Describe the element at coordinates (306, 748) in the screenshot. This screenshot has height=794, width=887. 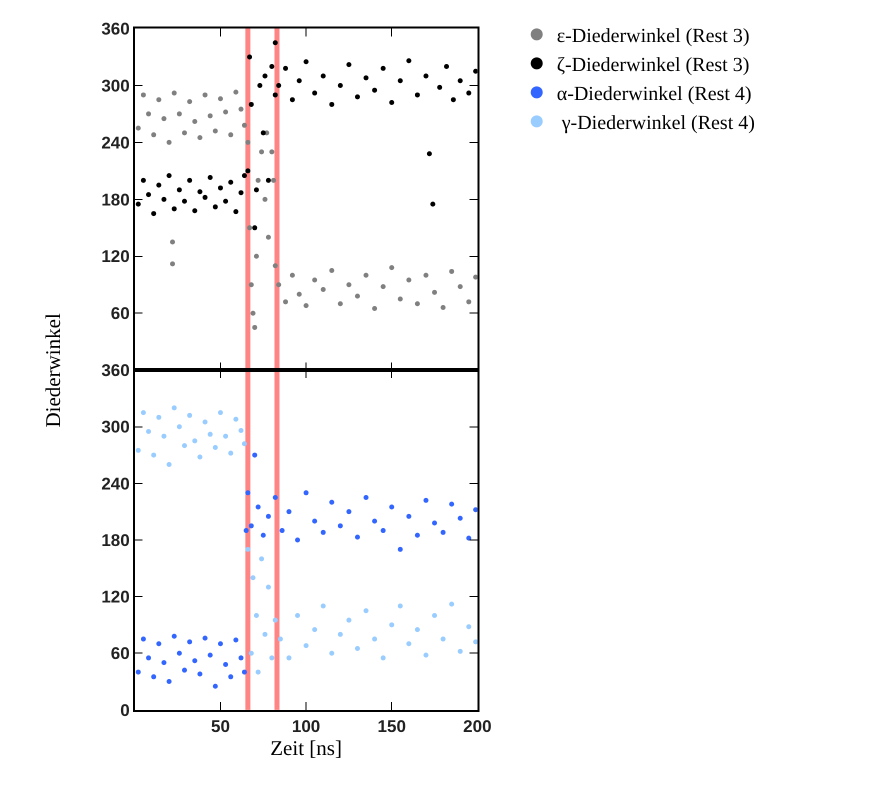
I see `x-axis-title: Zeit [ns]` at that location.